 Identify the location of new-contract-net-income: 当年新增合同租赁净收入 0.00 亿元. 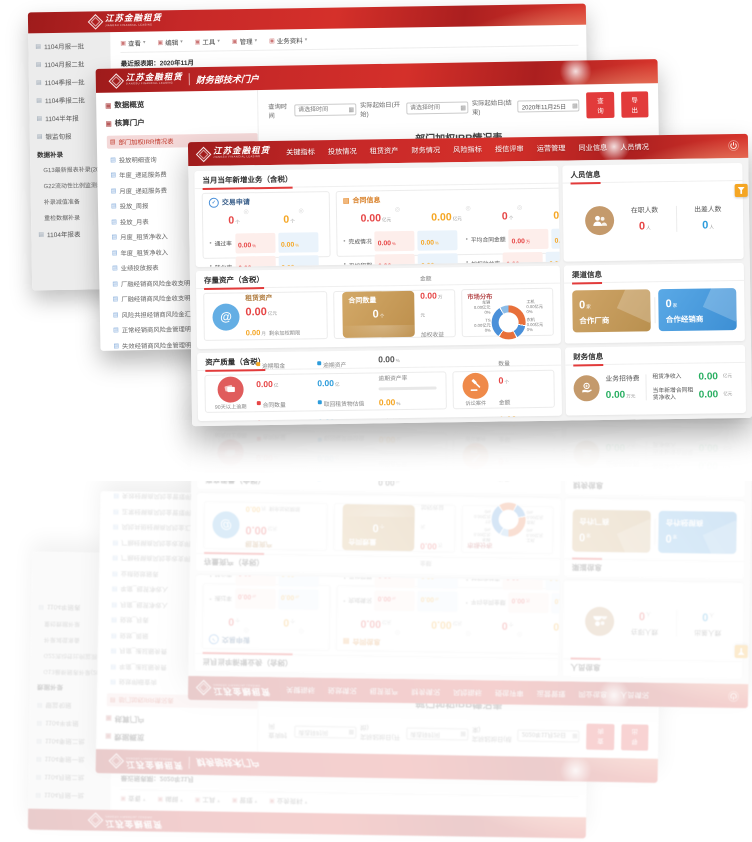
(692, 394).